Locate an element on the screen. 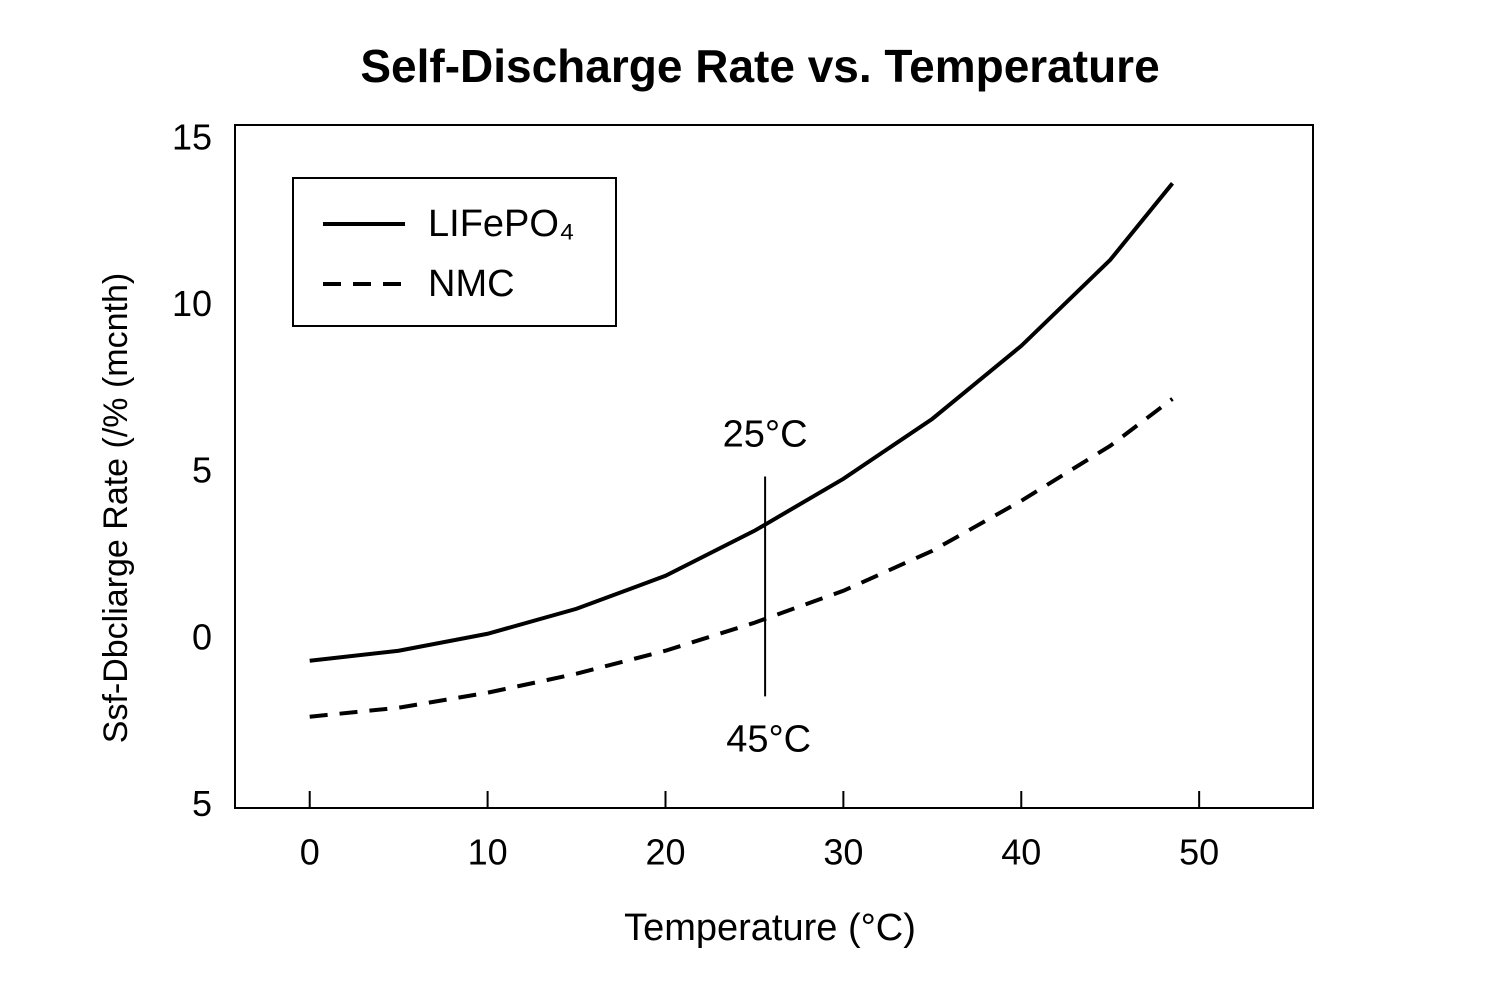 This screenshot has width=1500, height=1000. y-tick-label: 10 is located at coordinates (192, 303).